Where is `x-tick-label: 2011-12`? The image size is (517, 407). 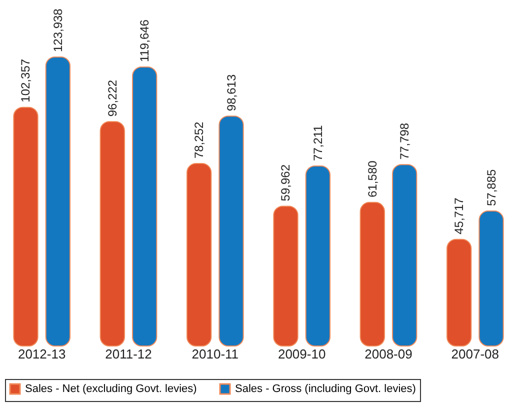 x-tick-label: 2011-12 is located at coordinates (128, 354).